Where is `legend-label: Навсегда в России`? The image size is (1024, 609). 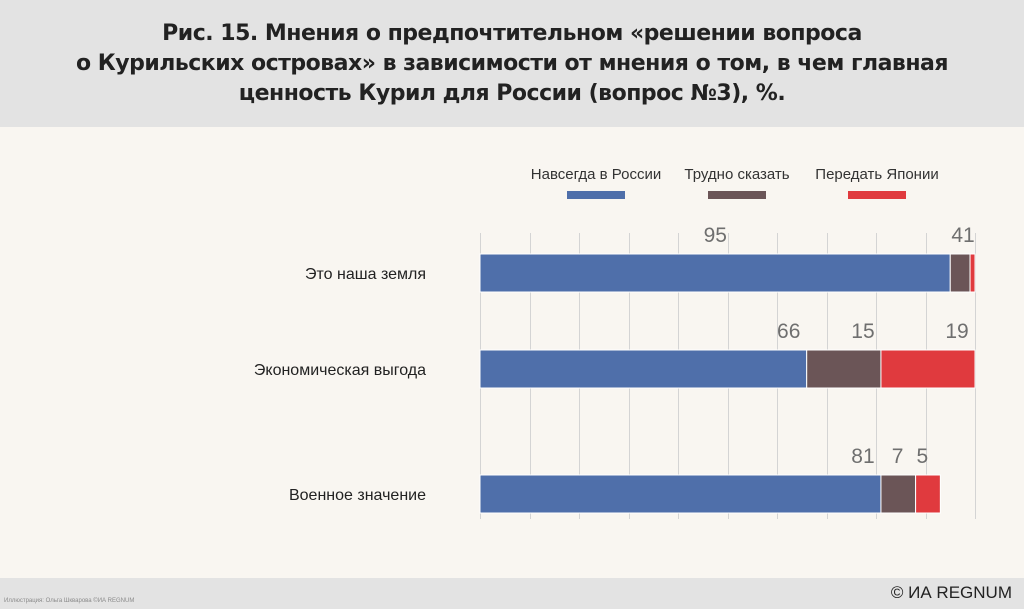 legend-label: Навсегда в России is located at coordinates (596, 174).